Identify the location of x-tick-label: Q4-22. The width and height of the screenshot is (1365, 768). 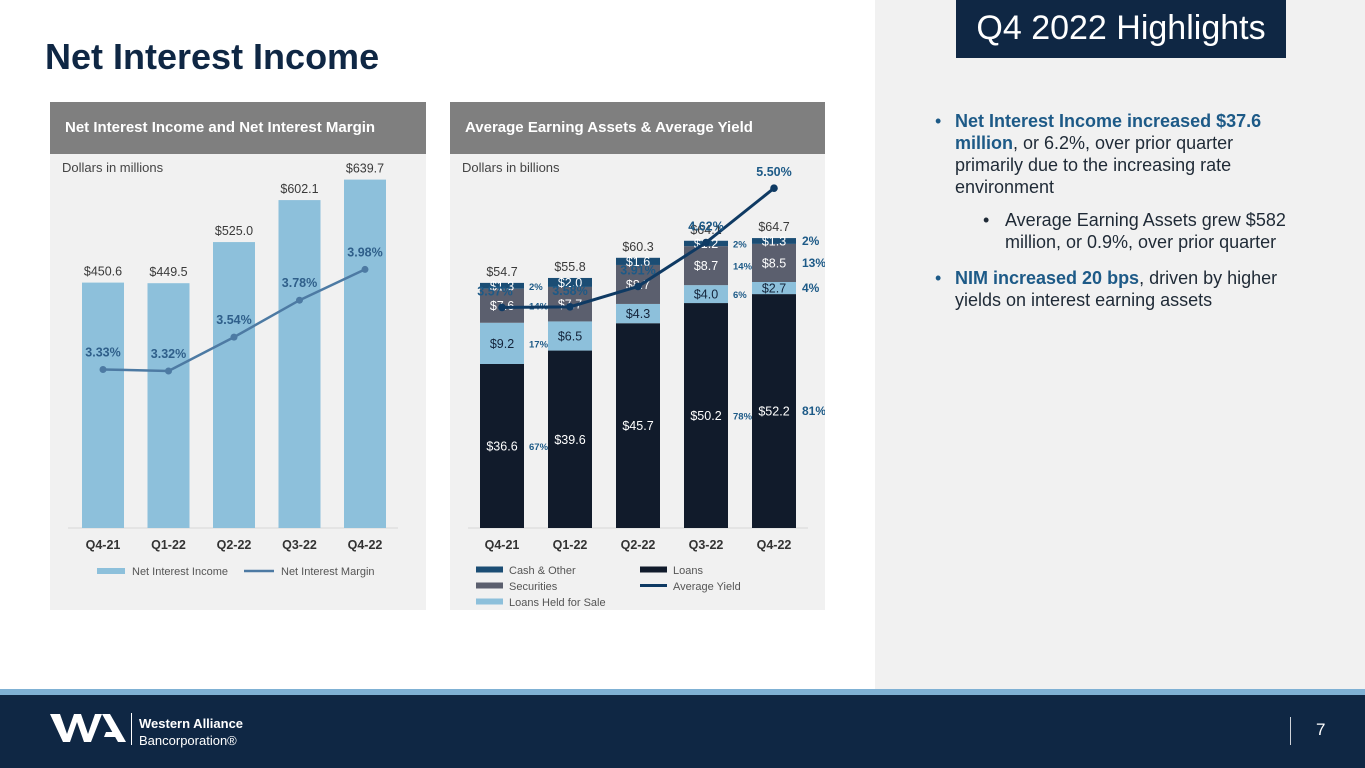
(774, 545).